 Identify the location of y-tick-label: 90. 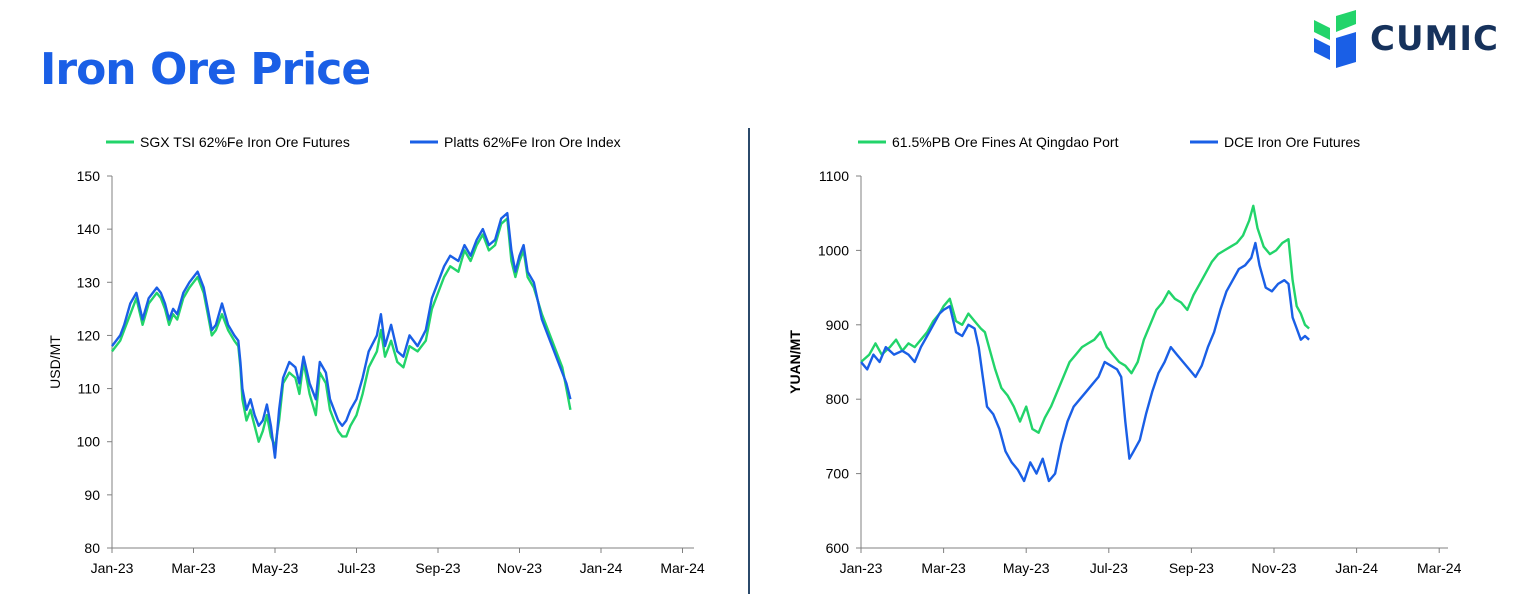
(92, 495).